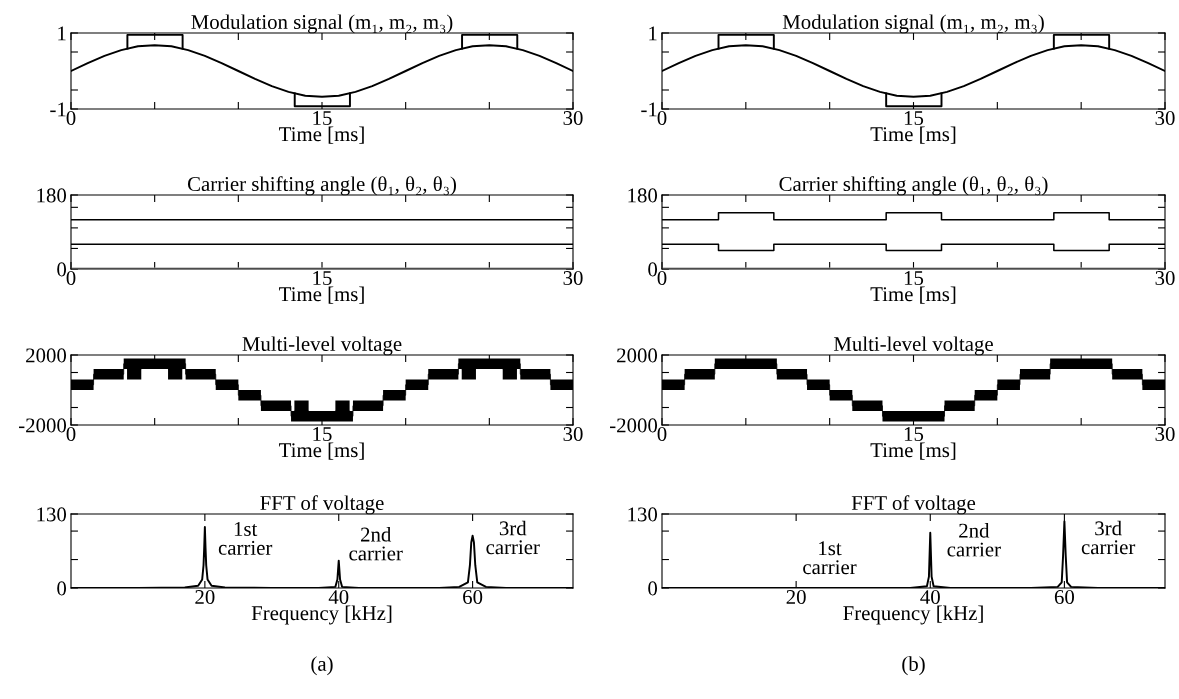  I want to click on text: (b), so click(913, 666).